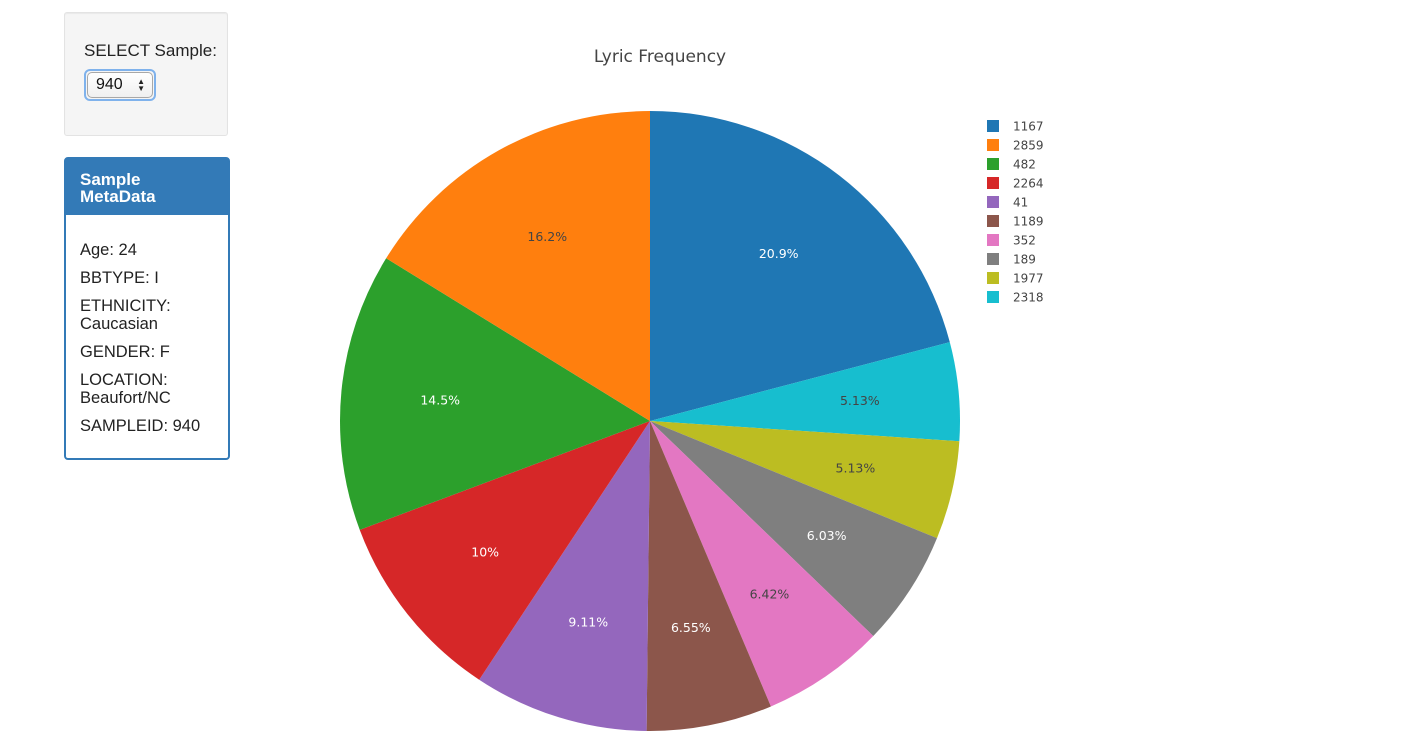  Describe the element at coordinates (827, 535) in the screenshot. I see `pie-slice-label-189: 6.03%` at that location.